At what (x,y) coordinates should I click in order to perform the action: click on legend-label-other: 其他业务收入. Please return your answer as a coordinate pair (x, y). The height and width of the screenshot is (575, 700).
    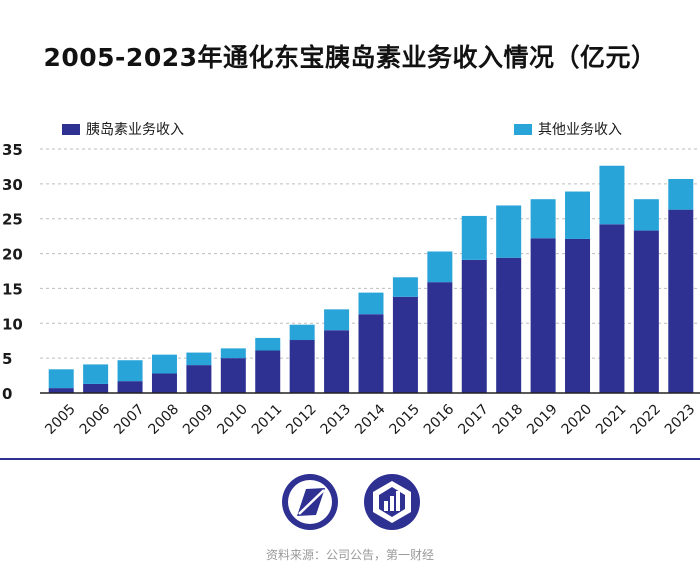
    Looking at the image, I should click on (580, 130).